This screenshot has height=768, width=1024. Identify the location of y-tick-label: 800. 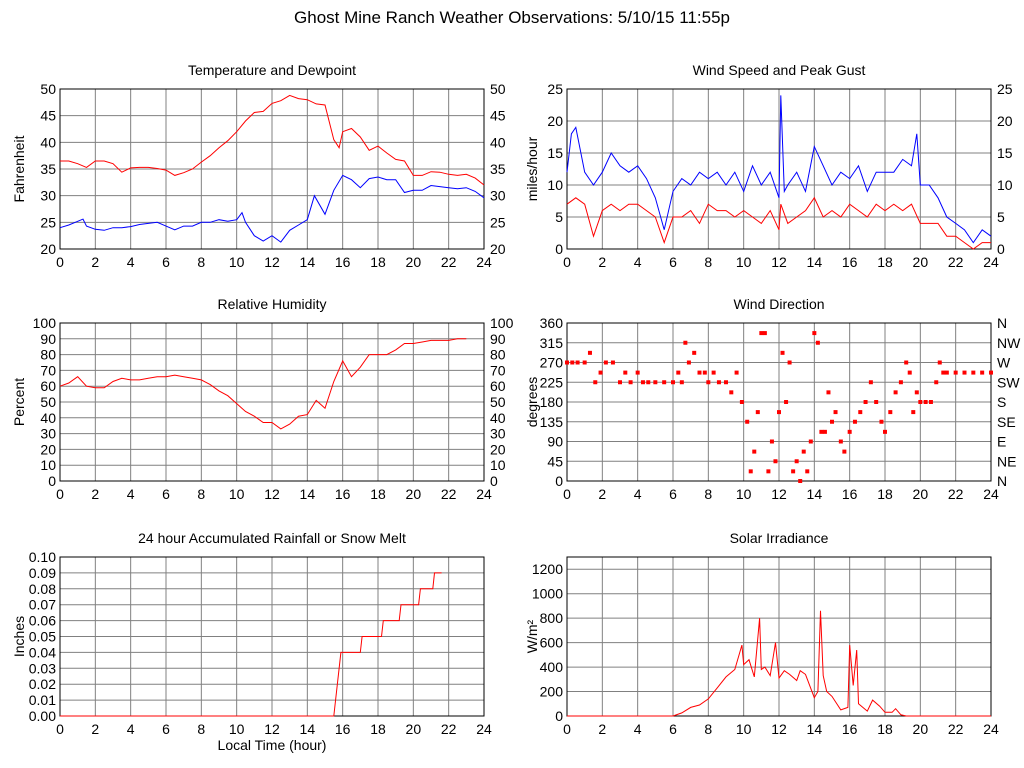
(552, 618).